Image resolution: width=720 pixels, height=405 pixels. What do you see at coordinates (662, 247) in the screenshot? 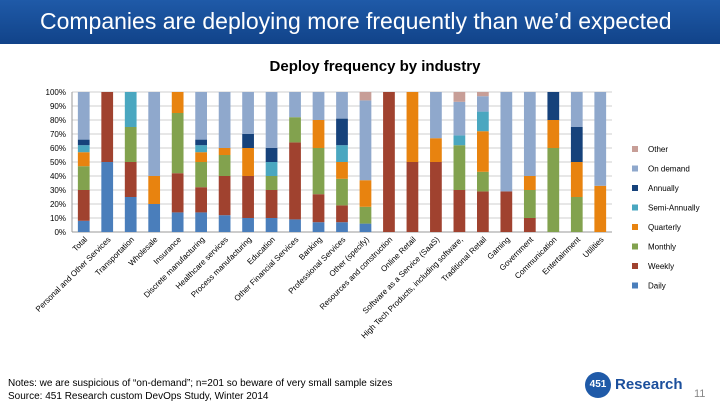
I see `legend-label: Monthly` at bounding box center [662, 247].